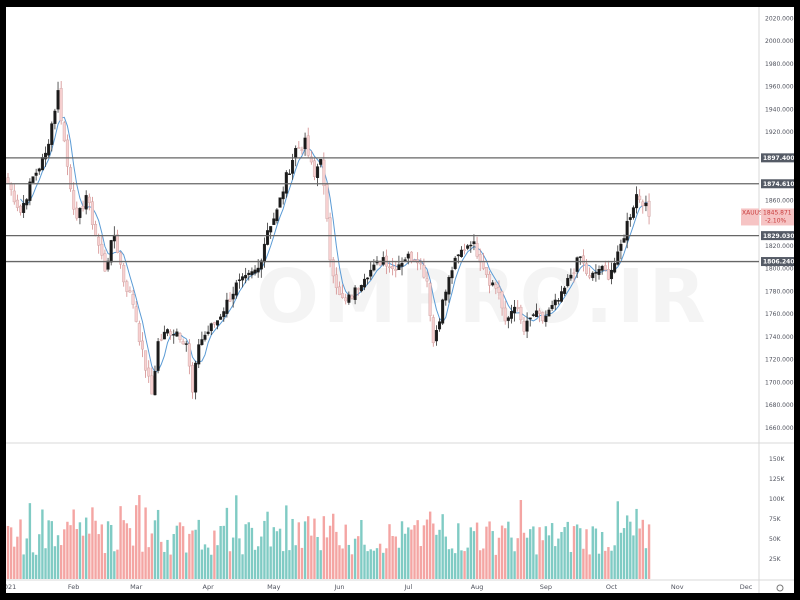  What do you see at coordinates (778, 158) in the screenshot?
I see `level-label: 1897.400` at bounding box center [778, 158].